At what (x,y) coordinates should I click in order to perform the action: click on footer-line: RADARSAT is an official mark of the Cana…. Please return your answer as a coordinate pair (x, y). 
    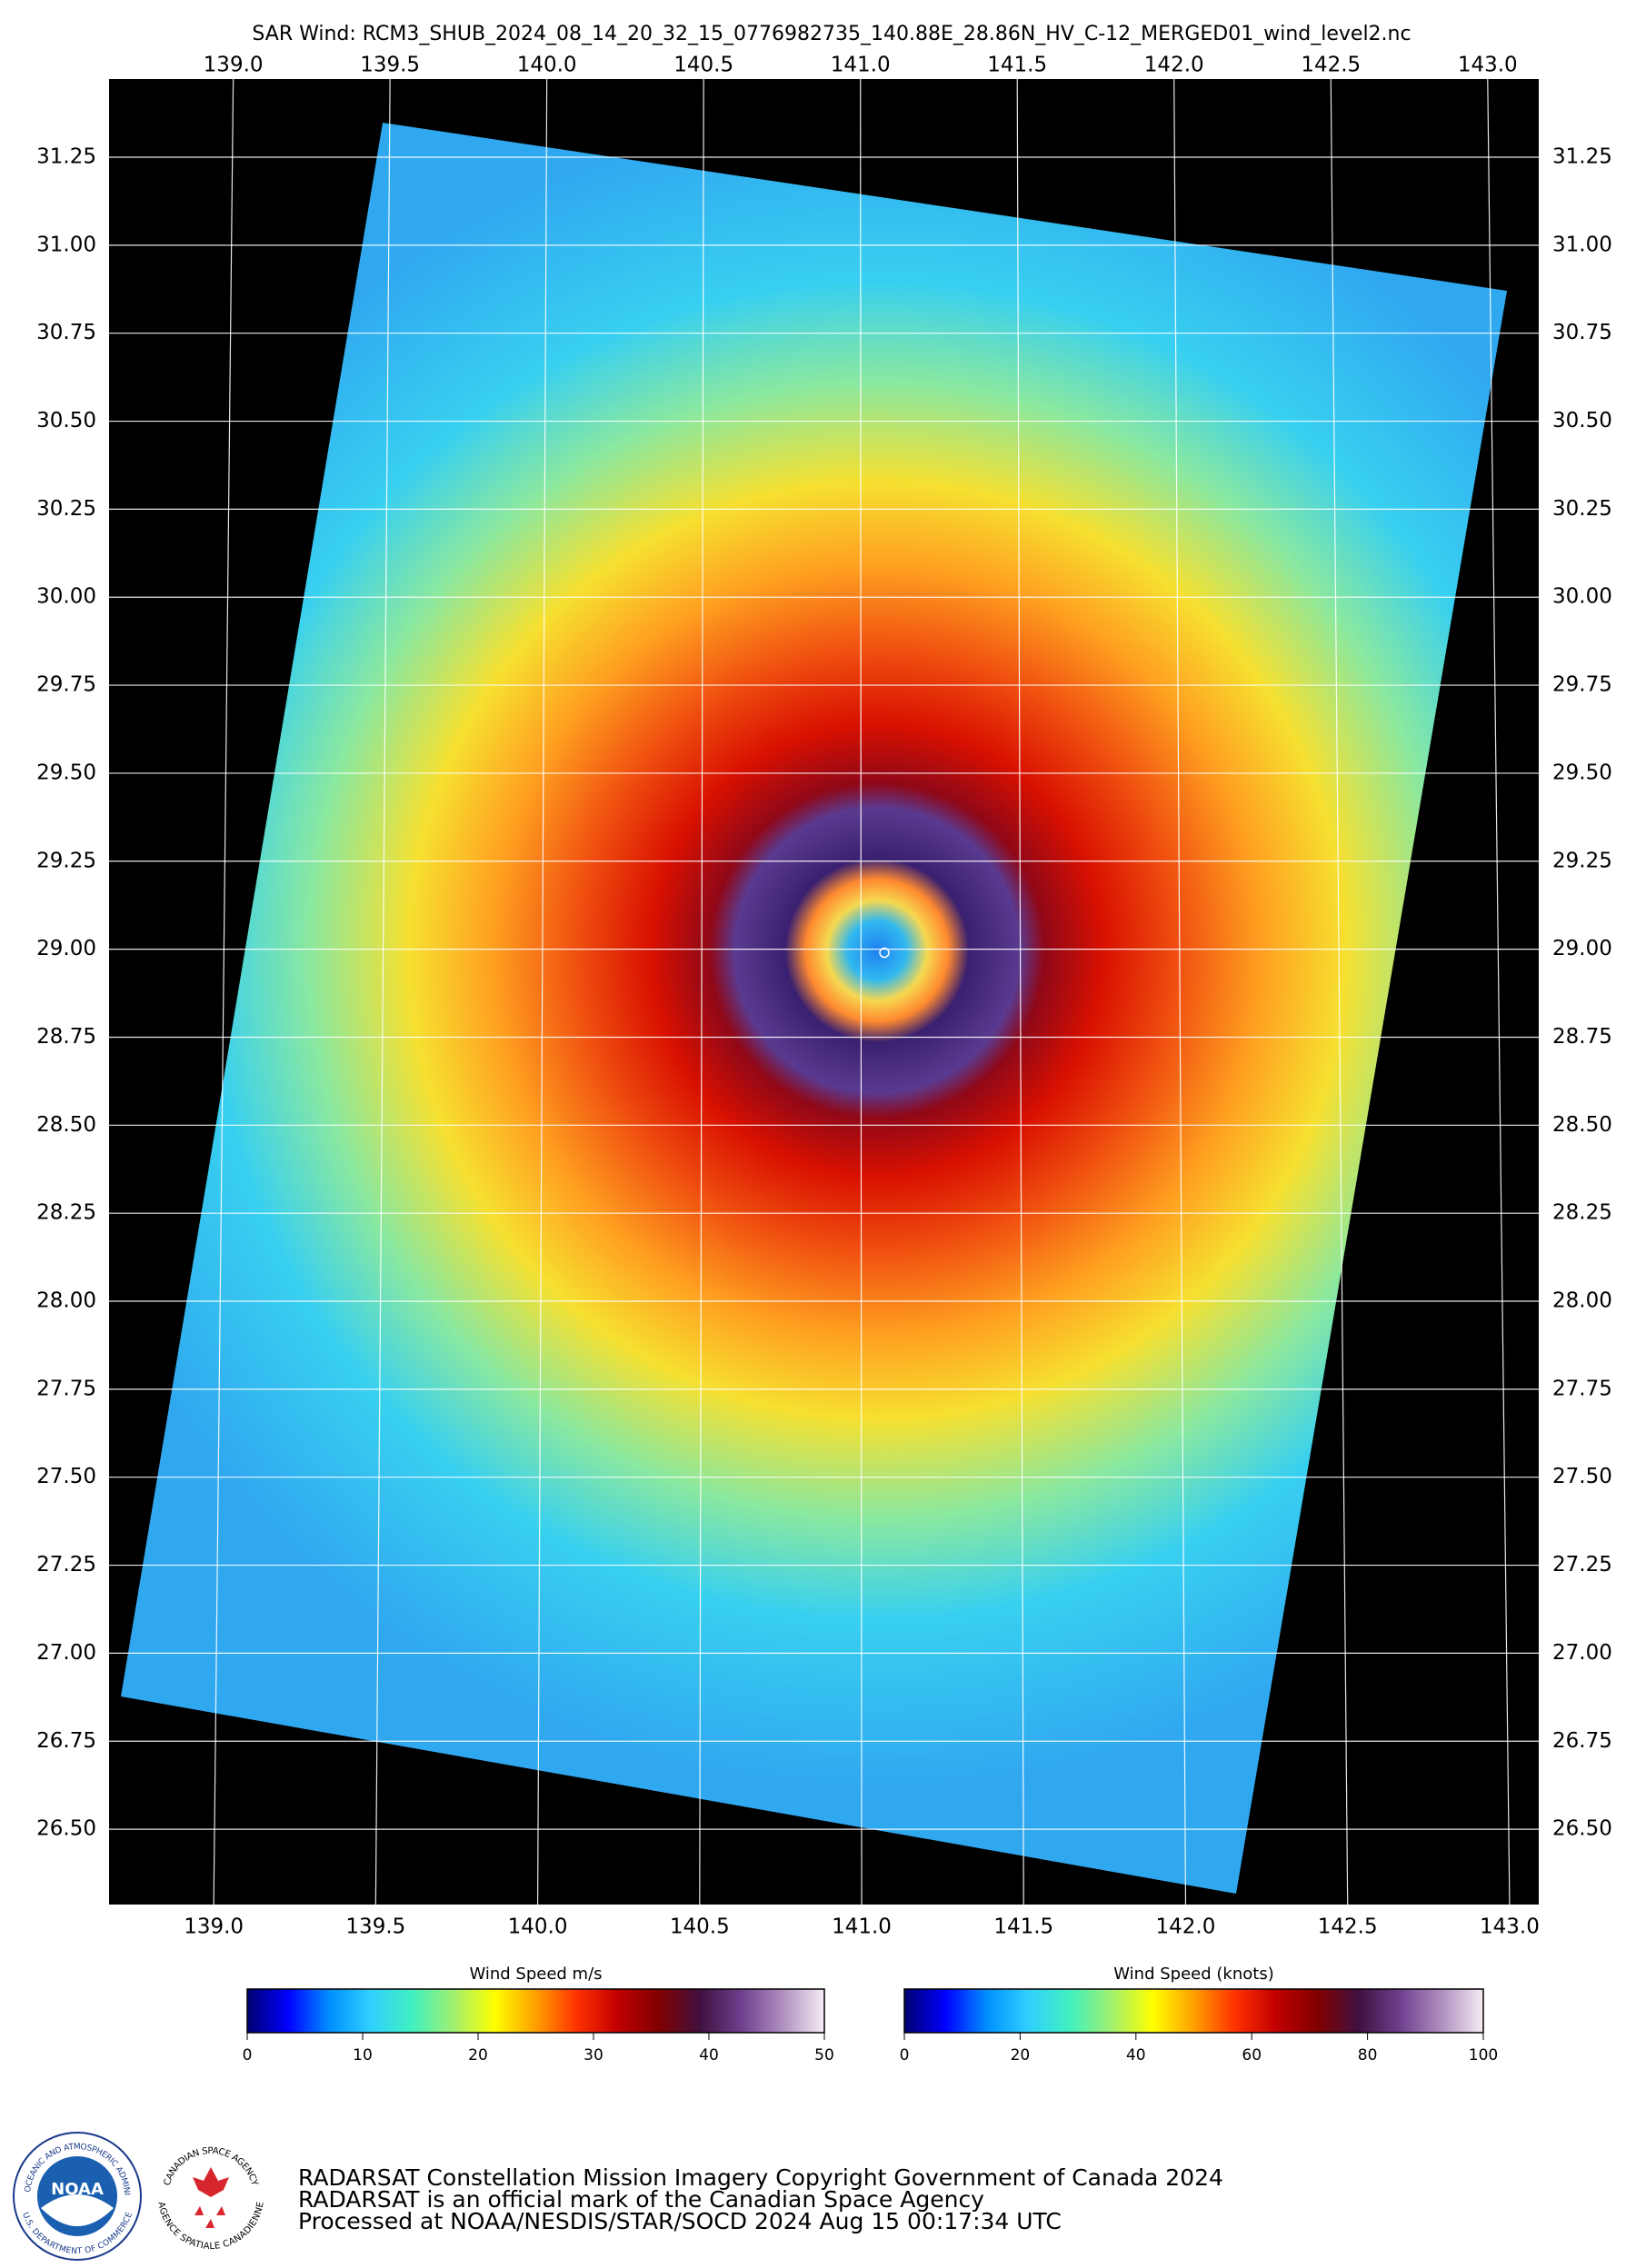
    Looking at the image, I should click on (641, 2199).